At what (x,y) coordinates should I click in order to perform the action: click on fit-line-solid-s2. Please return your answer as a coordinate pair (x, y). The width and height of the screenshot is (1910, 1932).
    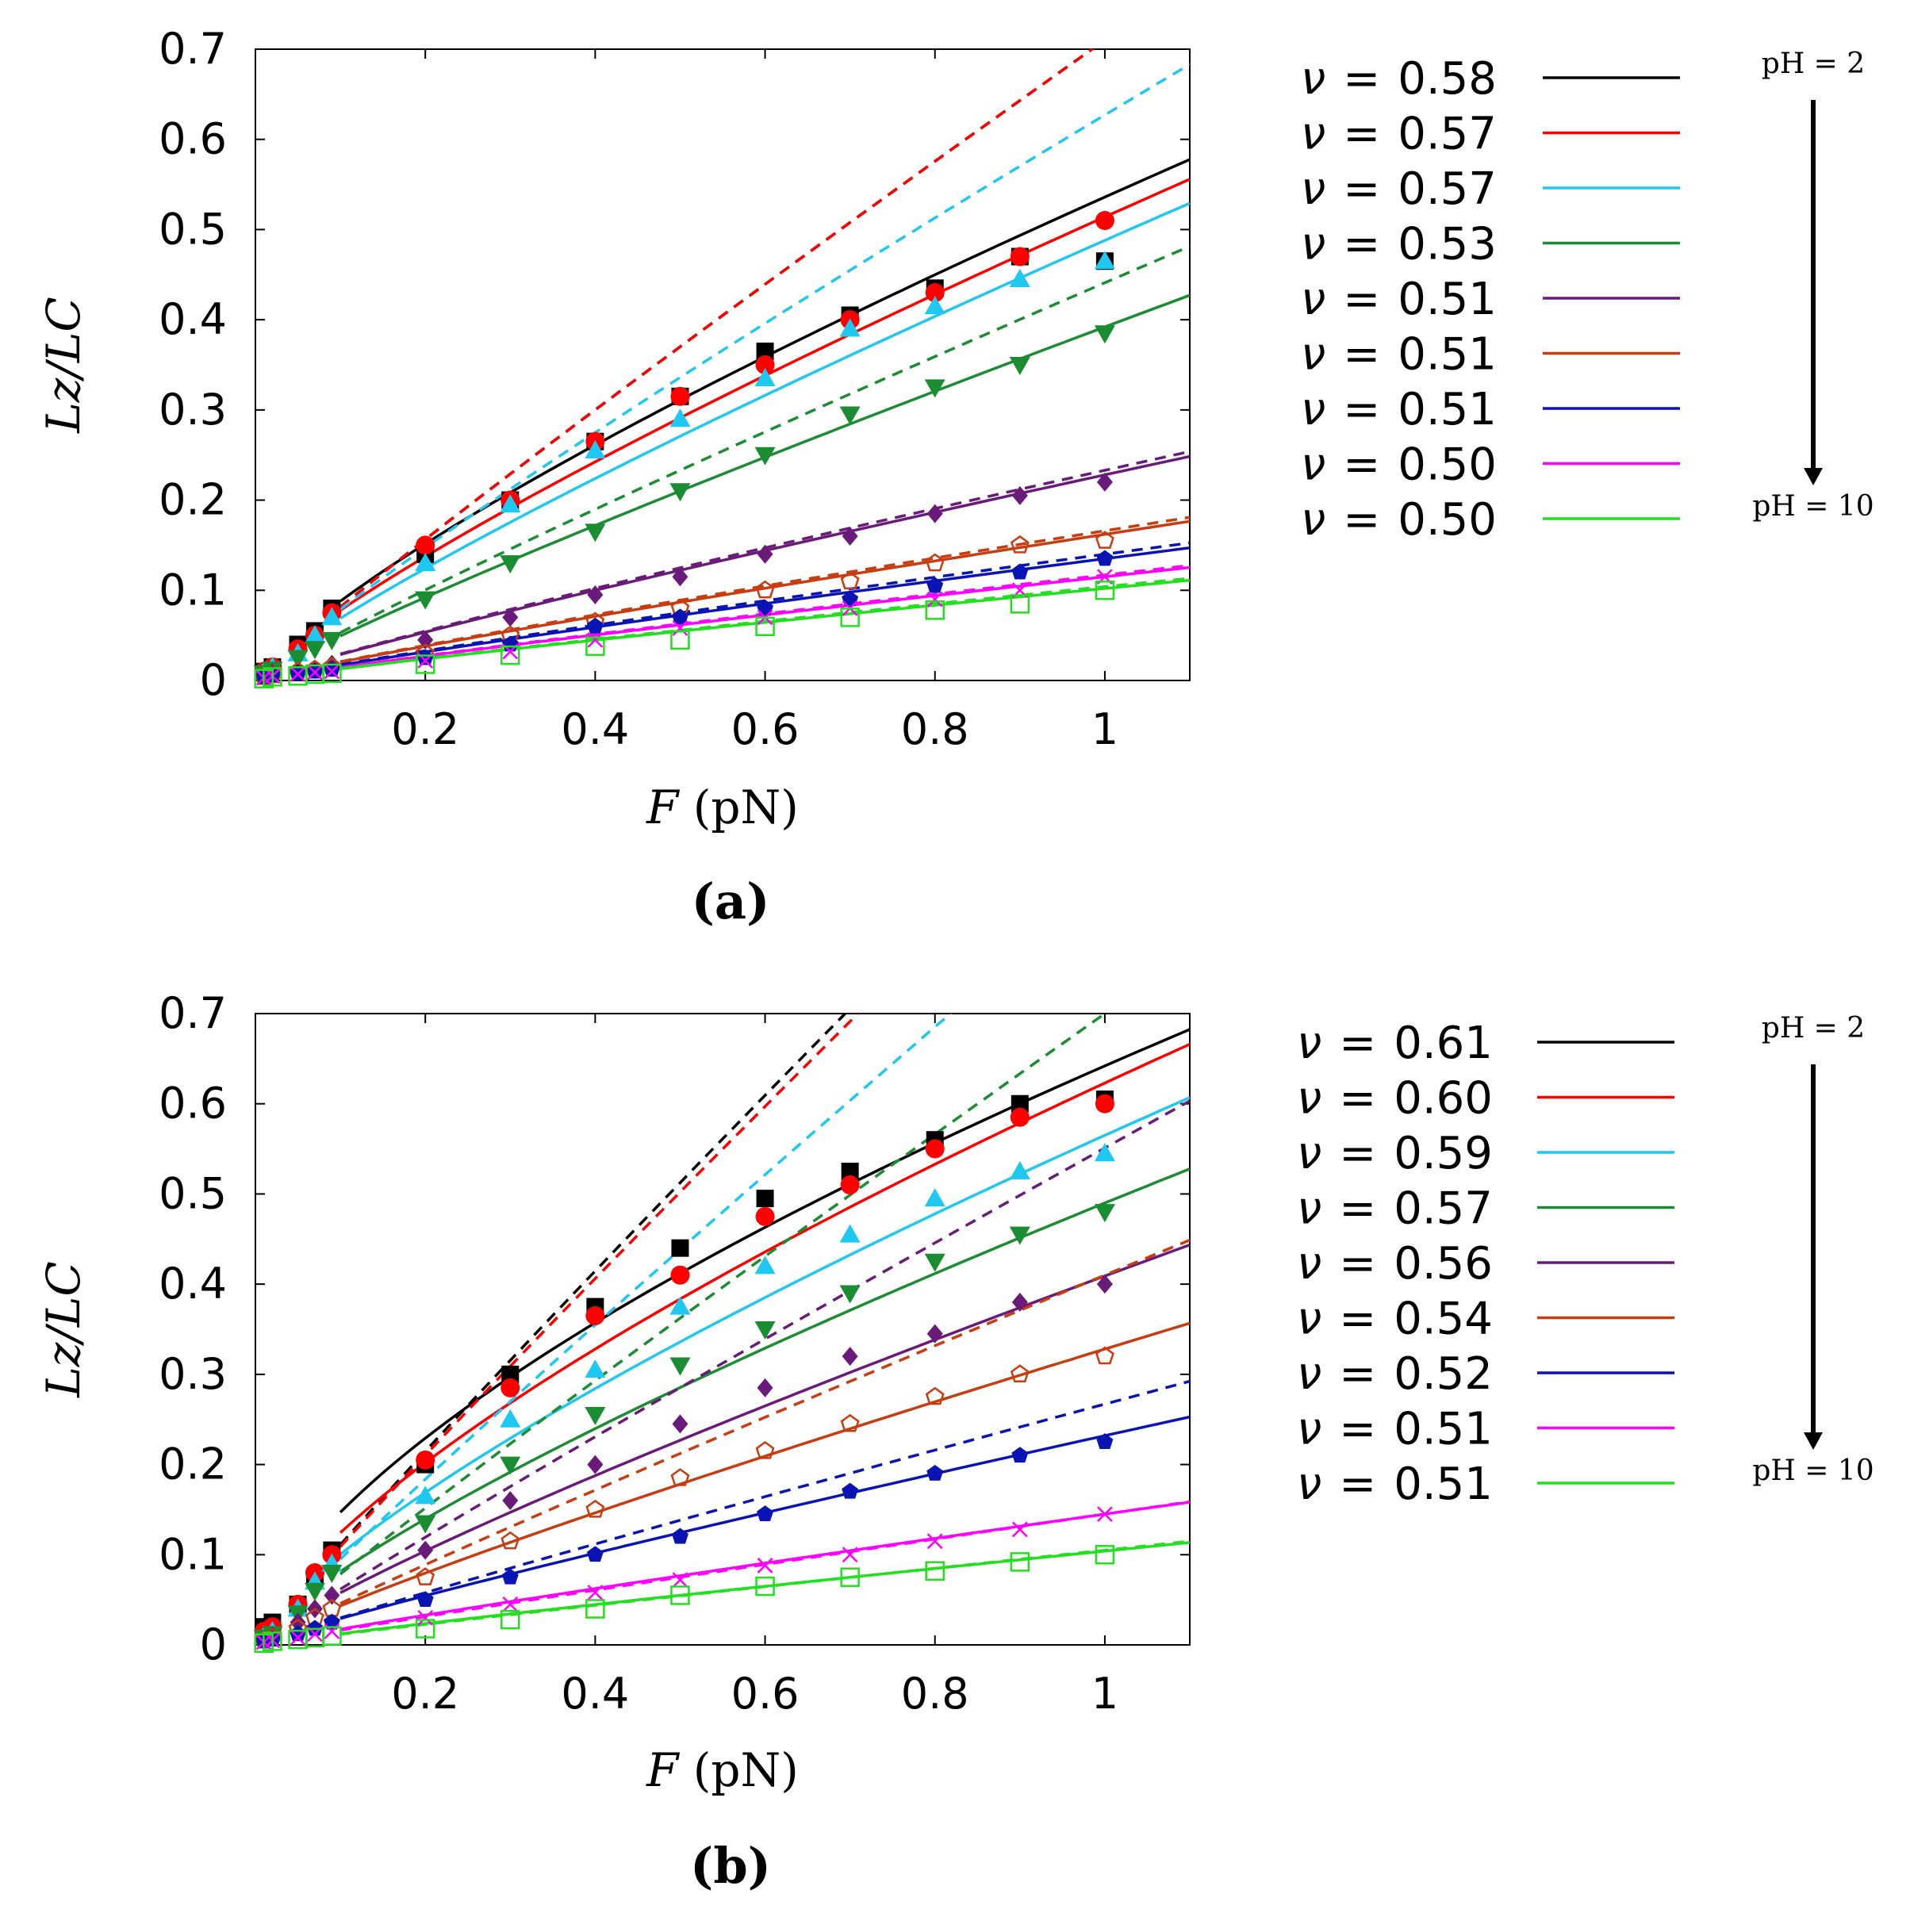
    Looking at the image, I should click on (764, 410).